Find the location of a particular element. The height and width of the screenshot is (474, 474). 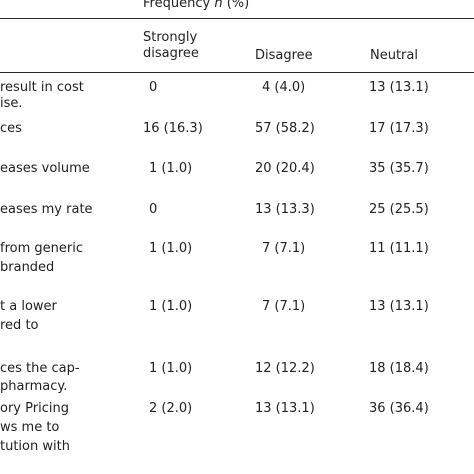

col-header-neutral: Neutral is located at coordinates (394, 55).